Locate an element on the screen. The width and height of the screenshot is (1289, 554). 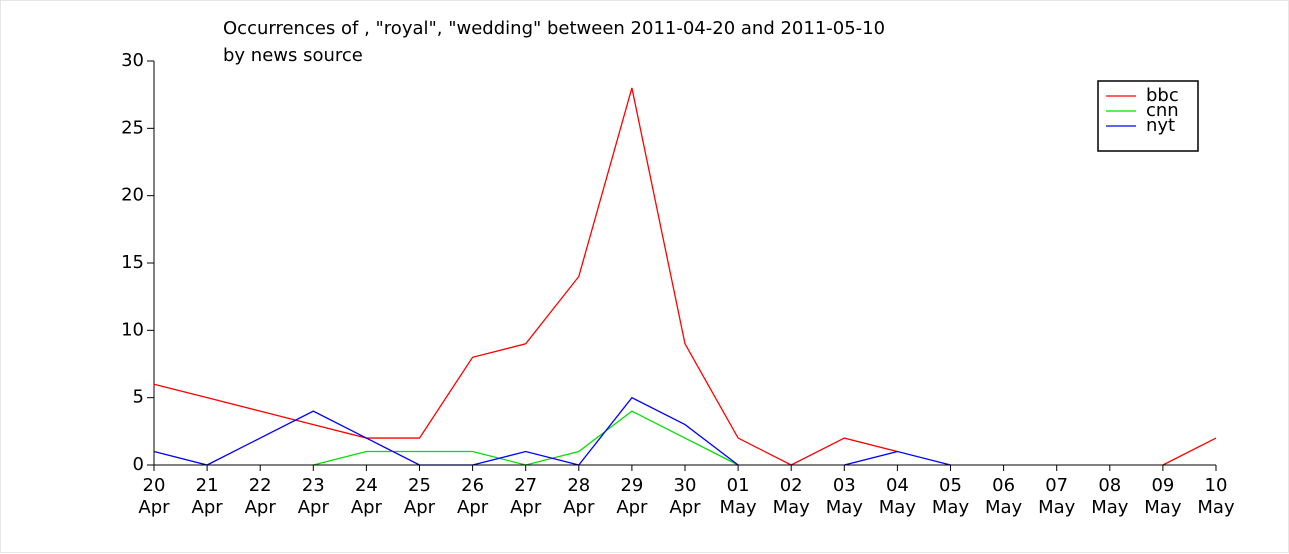
x-tick-label: 24 Apr is located at coordinates (366, 496).